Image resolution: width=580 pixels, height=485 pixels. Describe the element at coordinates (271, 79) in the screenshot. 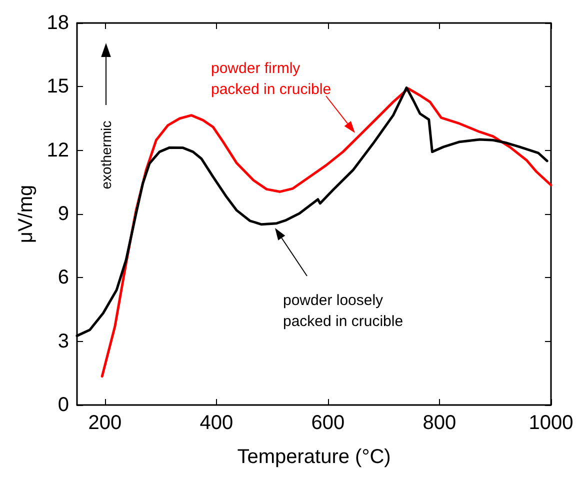

I see `annotation: powder firmly packed in crucible` at that location.